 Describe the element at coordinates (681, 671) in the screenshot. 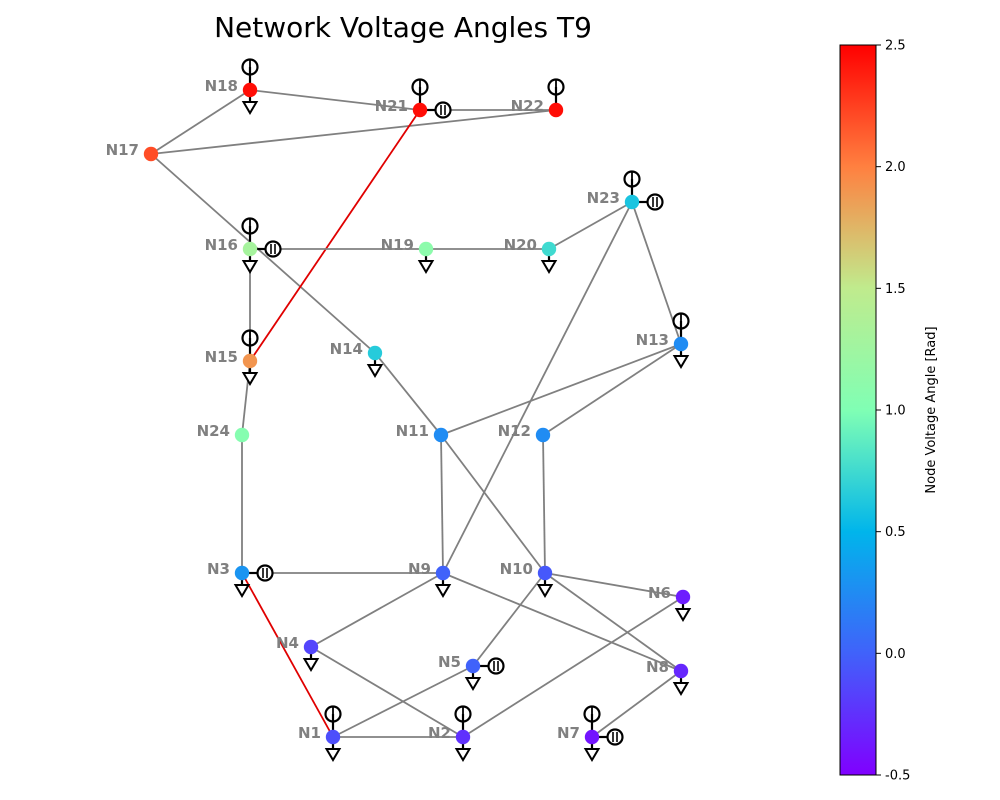

I see `node-n8` at that location.